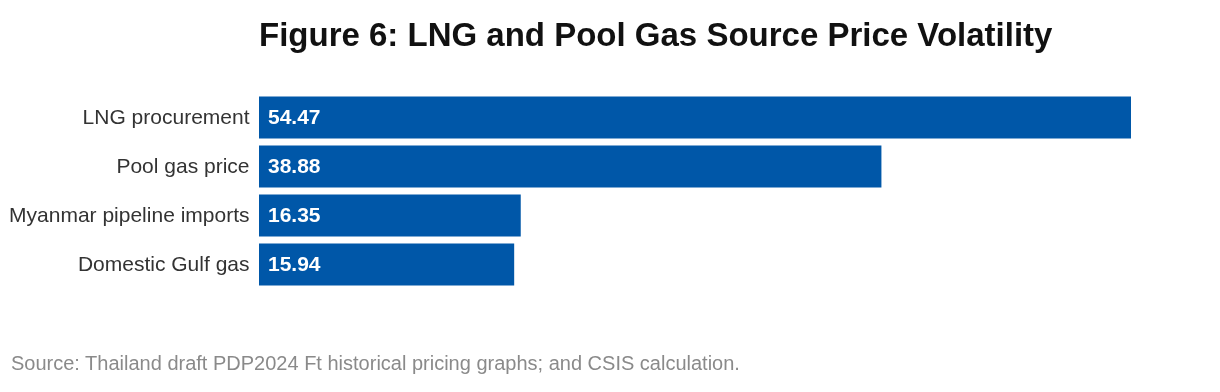 The height and width of the screenshot is (392, 1220). What do you see at coordinates (166, 116) in the screenshot?
I see `y-tick-label: LNG procurement` at bounding box center [166, 116].